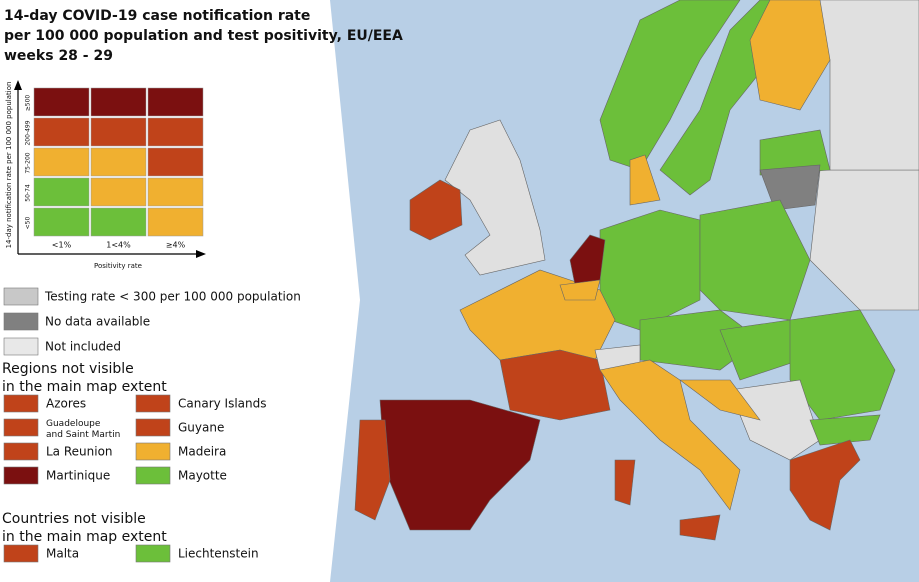 The image size is (919, 582). I want to click on legend-label: Mayotte, so click(202, 476).